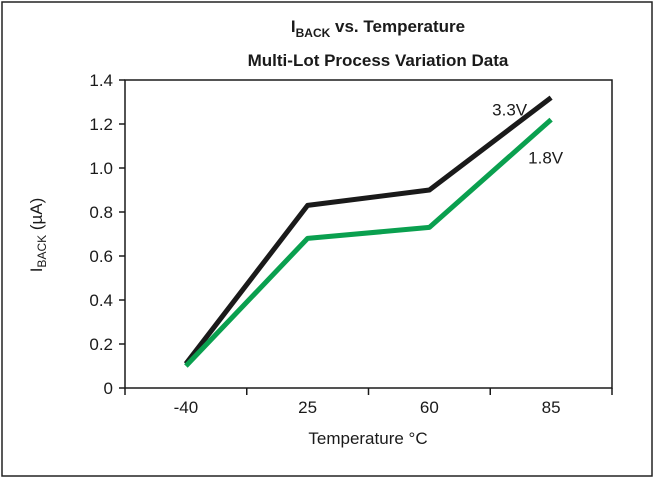  Describe the element at coordinates (367, 438) in the screenshot. I see `x-axis-label: Temperature °C` at that location.